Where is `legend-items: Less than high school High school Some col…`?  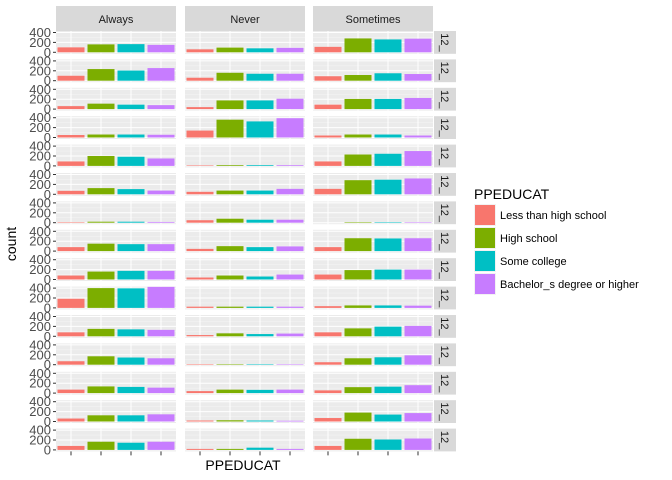
legend-items: Less than high school High school Some col… is located at coordinates (556, 249).